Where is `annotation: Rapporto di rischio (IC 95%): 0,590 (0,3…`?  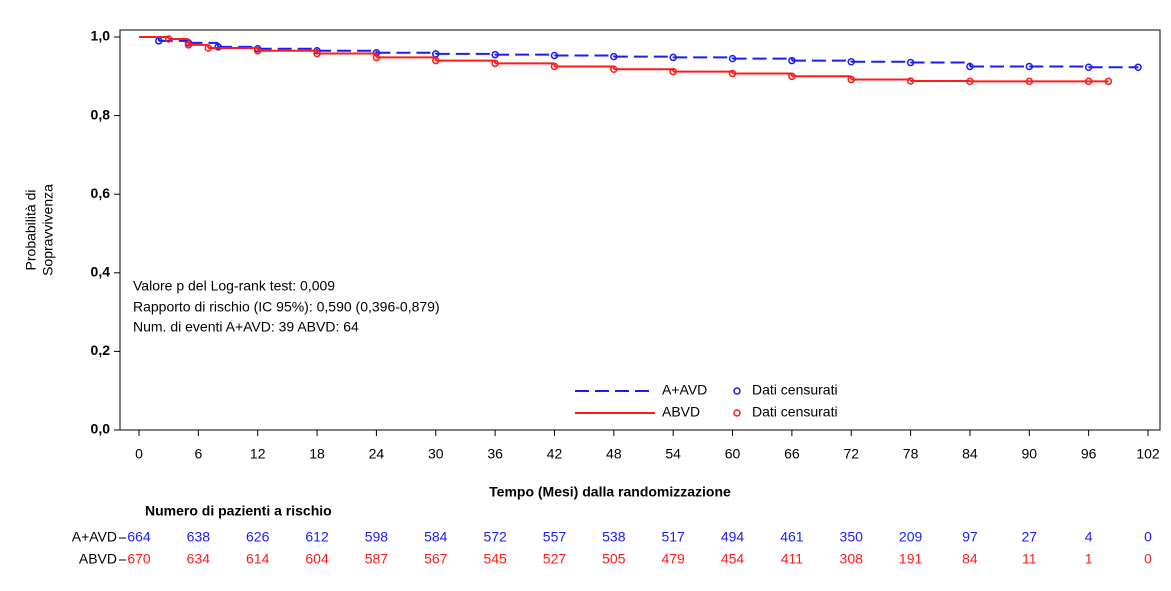 annotation: Rapporto di rischio (IC 95%): 0,590 (0,3… is located at coordinates (286, 307).